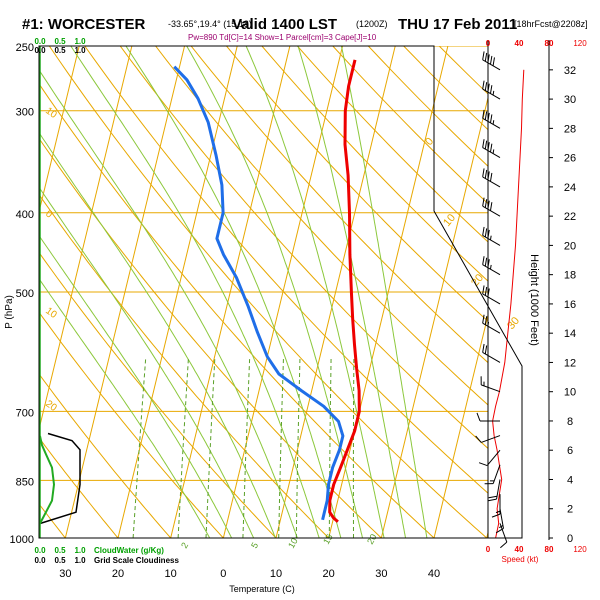  Describe the element at coordinates (344, 291) in the screenshot. I see `temperature-profile` at that location.